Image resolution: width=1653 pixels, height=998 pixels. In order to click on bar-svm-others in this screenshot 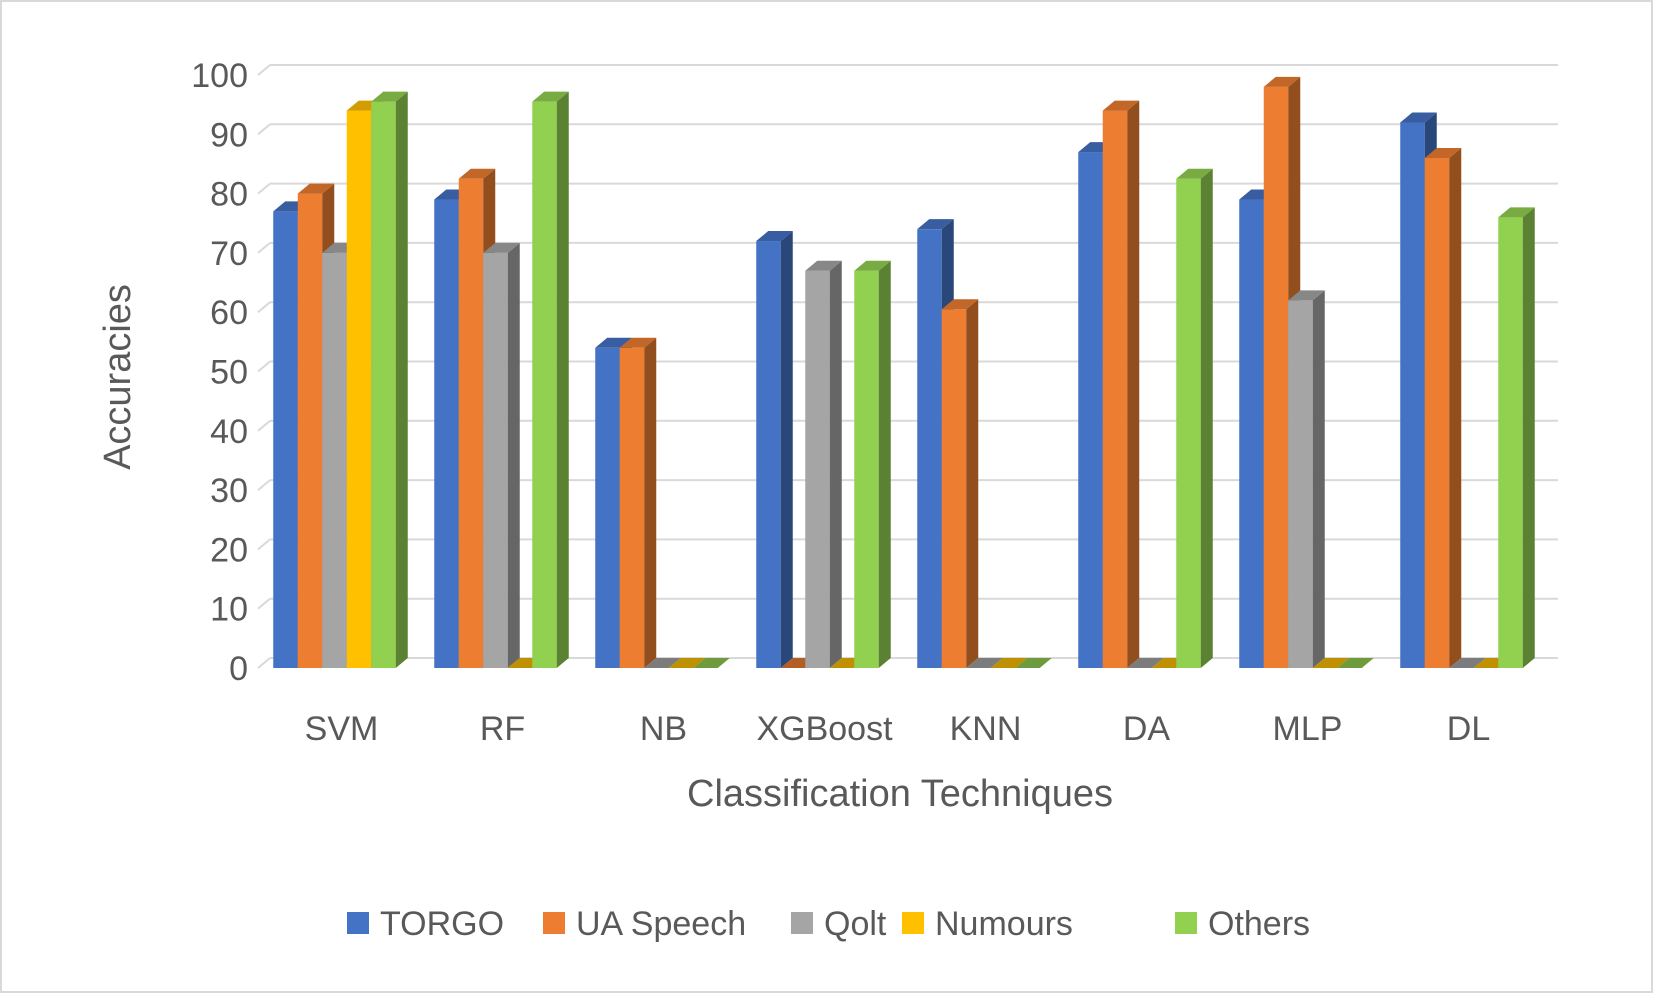, I will do `click(389, 379)`.